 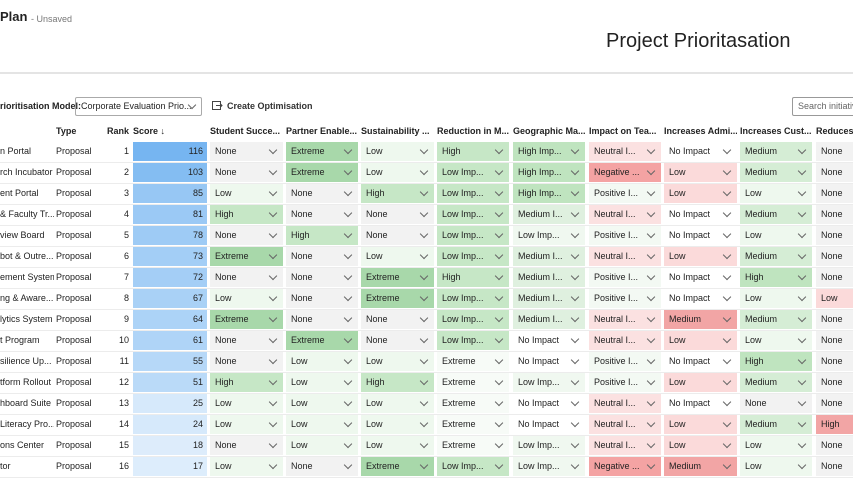 What do you see at coordinates (822, 106) in the screenshot?
I see `search-box: Search initiativ` at bounding box center [822, 106].